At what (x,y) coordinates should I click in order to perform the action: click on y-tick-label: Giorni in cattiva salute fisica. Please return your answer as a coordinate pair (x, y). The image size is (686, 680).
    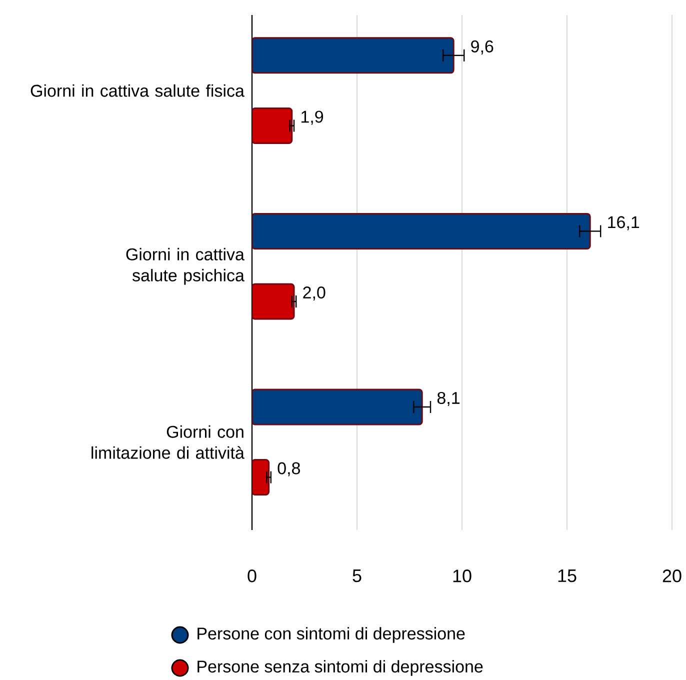
    Looking at the image, I should click on (137, 90).